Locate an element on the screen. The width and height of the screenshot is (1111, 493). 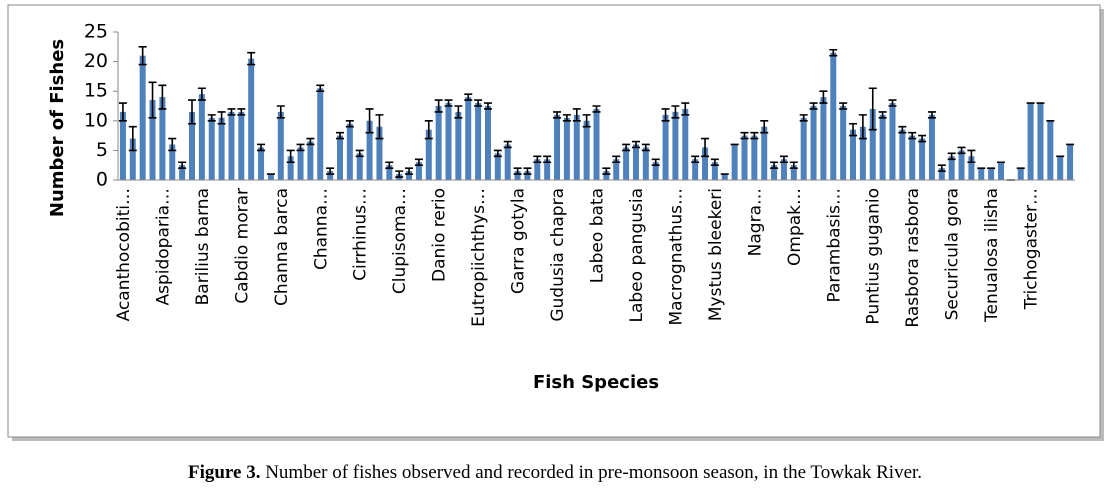
x-tick-label: Danio rerio is located at coordinates (440, 235).